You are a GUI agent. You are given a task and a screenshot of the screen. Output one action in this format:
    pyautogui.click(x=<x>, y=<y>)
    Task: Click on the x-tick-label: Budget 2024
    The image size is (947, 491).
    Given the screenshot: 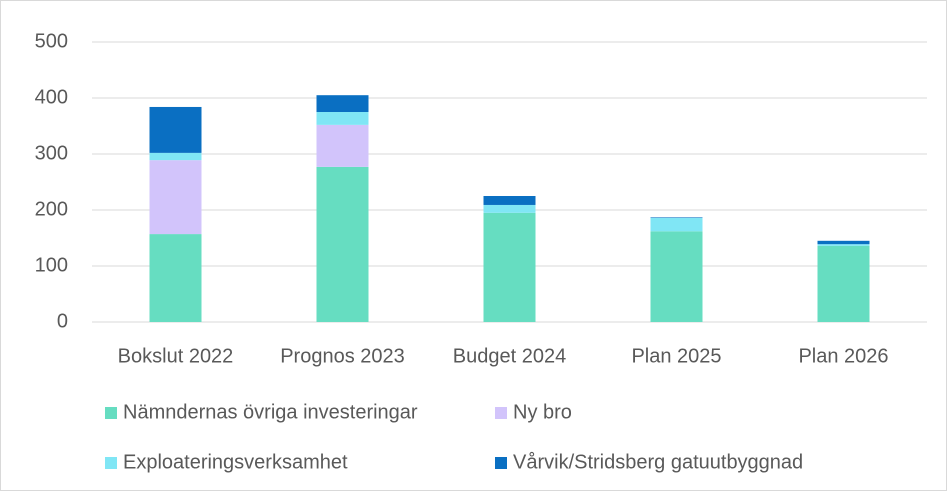 What is the action you would take?
    pyautogui.click(x=509, y=356)
    